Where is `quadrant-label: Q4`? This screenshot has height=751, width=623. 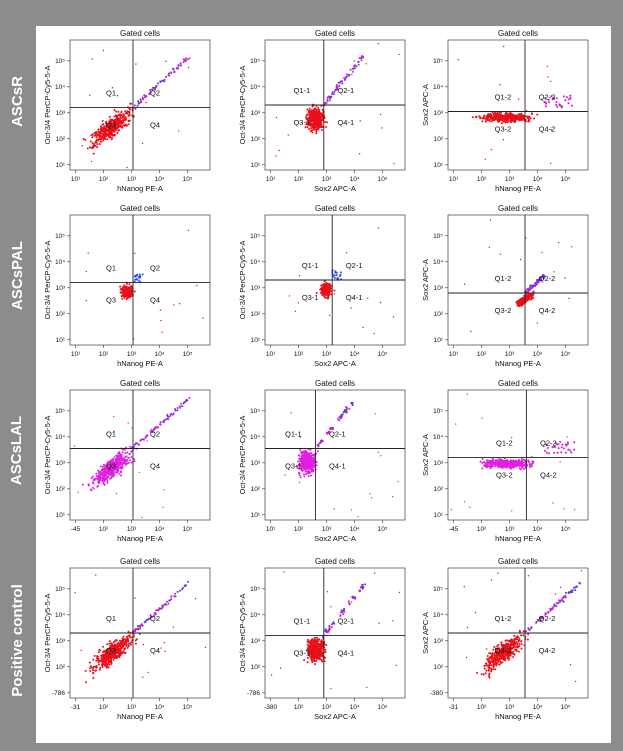 quadrant-label: Q4 is located at coordinates (155, 300).